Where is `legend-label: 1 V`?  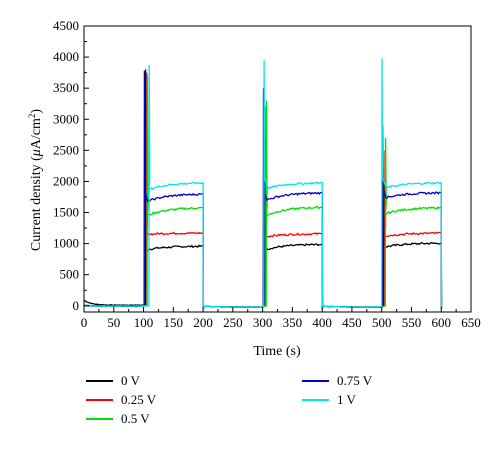
legend-label: 1 V is located at coordinates (347, 399).